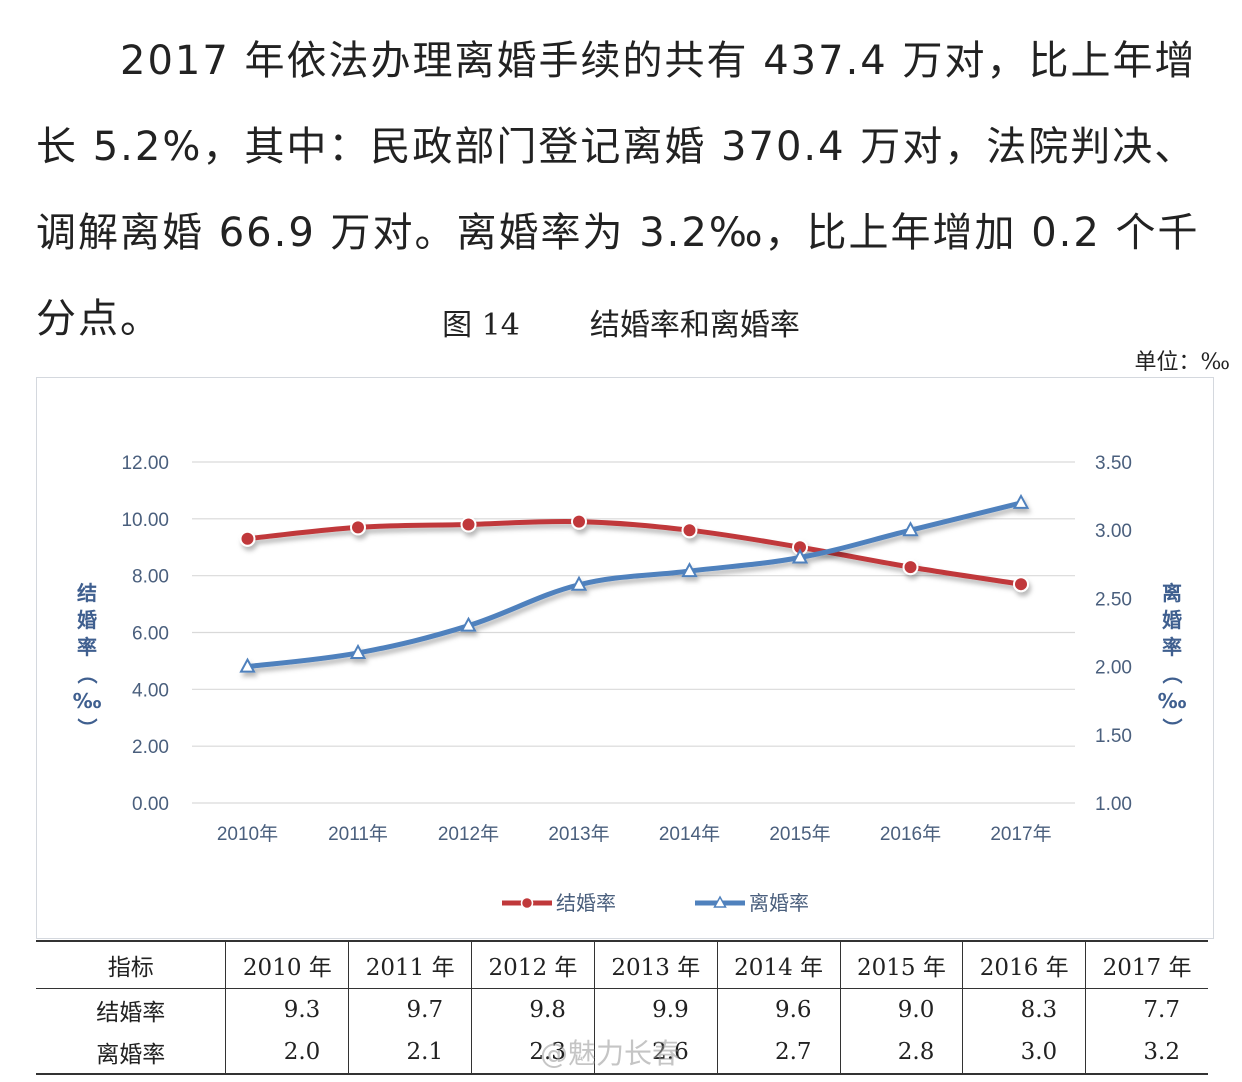 The height and width of the screenshot is (1082, 1242). What do you see at coordinates (1024, 1009) in the screenshot?
I see `table-cell: 8.3` at bounding box center [1024, 1009].